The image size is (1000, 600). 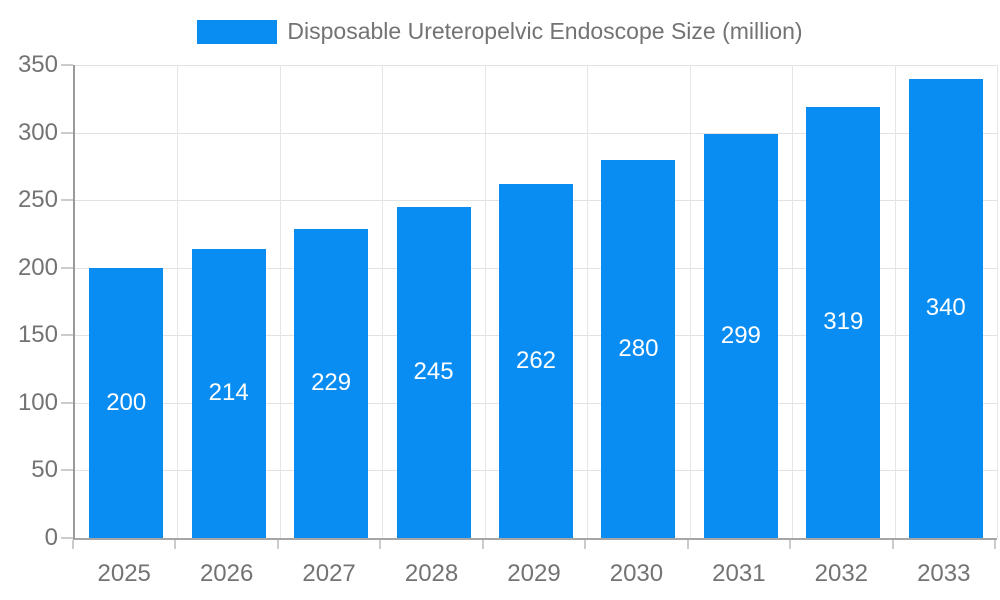 I want to click on y-axis-label: 250, so click(x=37, y=200).